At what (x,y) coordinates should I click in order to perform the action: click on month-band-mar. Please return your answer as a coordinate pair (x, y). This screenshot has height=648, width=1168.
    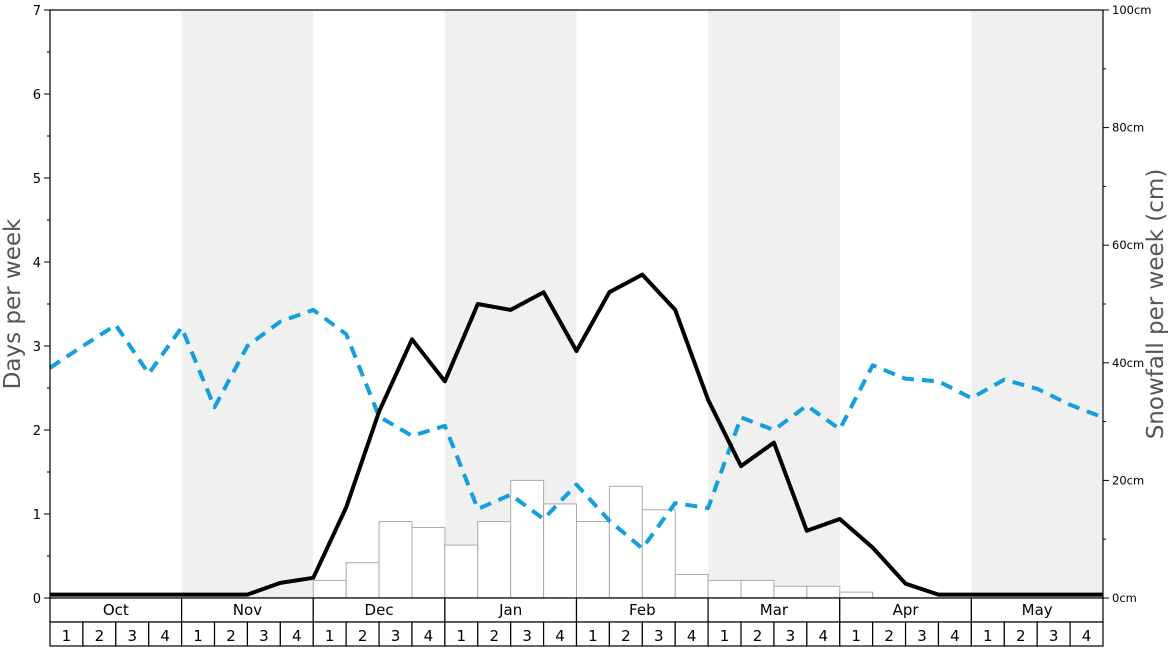
    Looking at the image, I should click on (774, 304).